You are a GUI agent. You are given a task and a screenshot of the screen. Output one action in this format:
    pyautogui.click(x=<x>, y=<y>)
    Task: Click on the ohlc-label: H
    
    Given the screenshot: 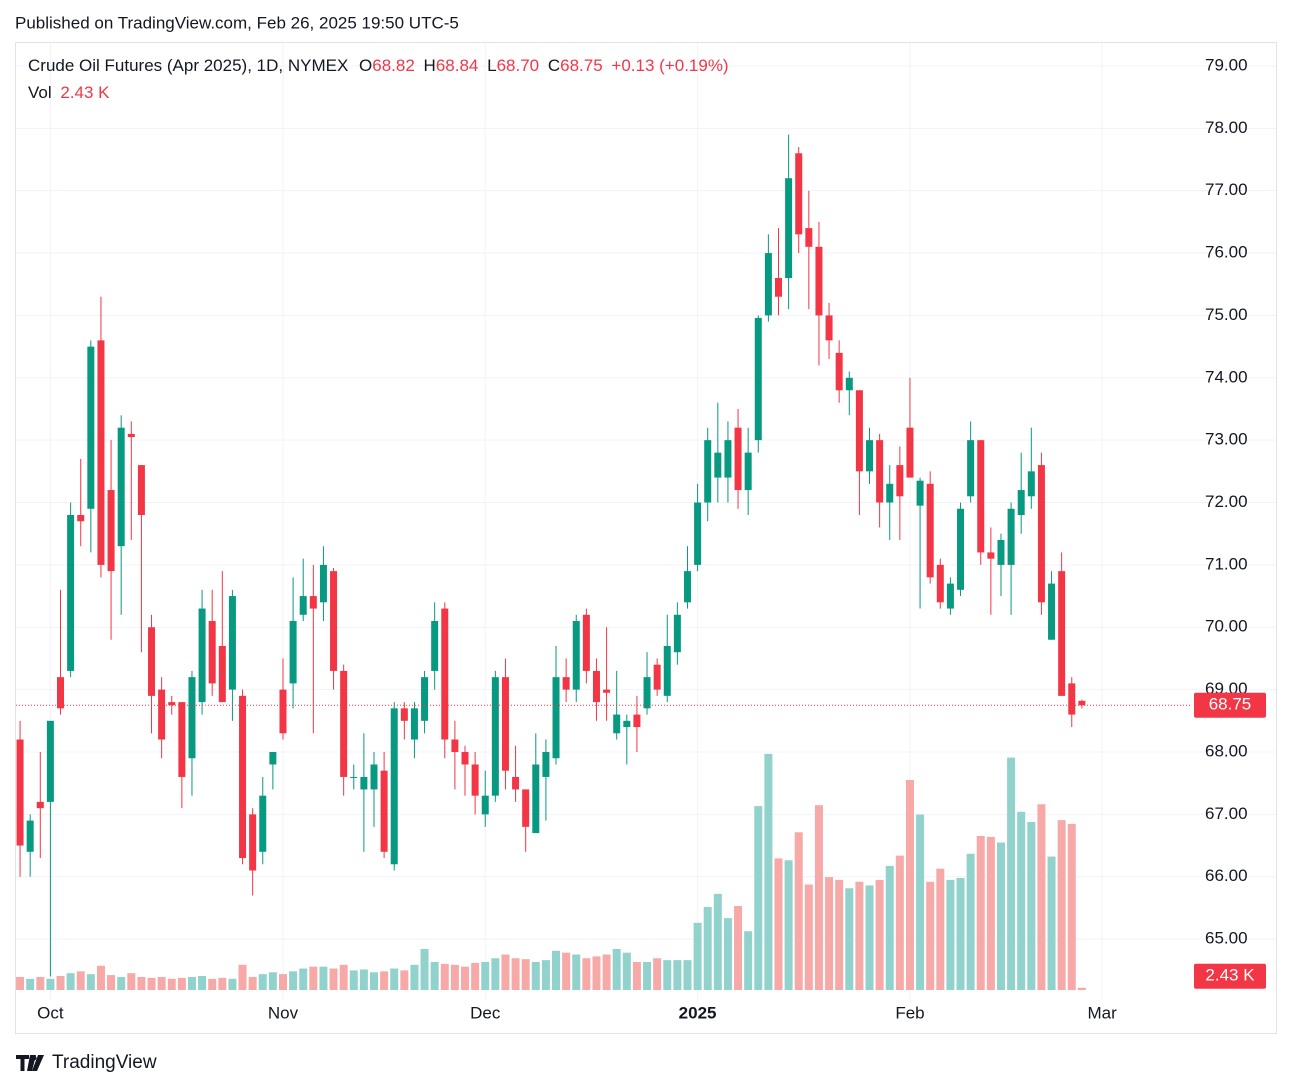 What is the action you would take?
    pyautogui.click(x=430, y=65)
    